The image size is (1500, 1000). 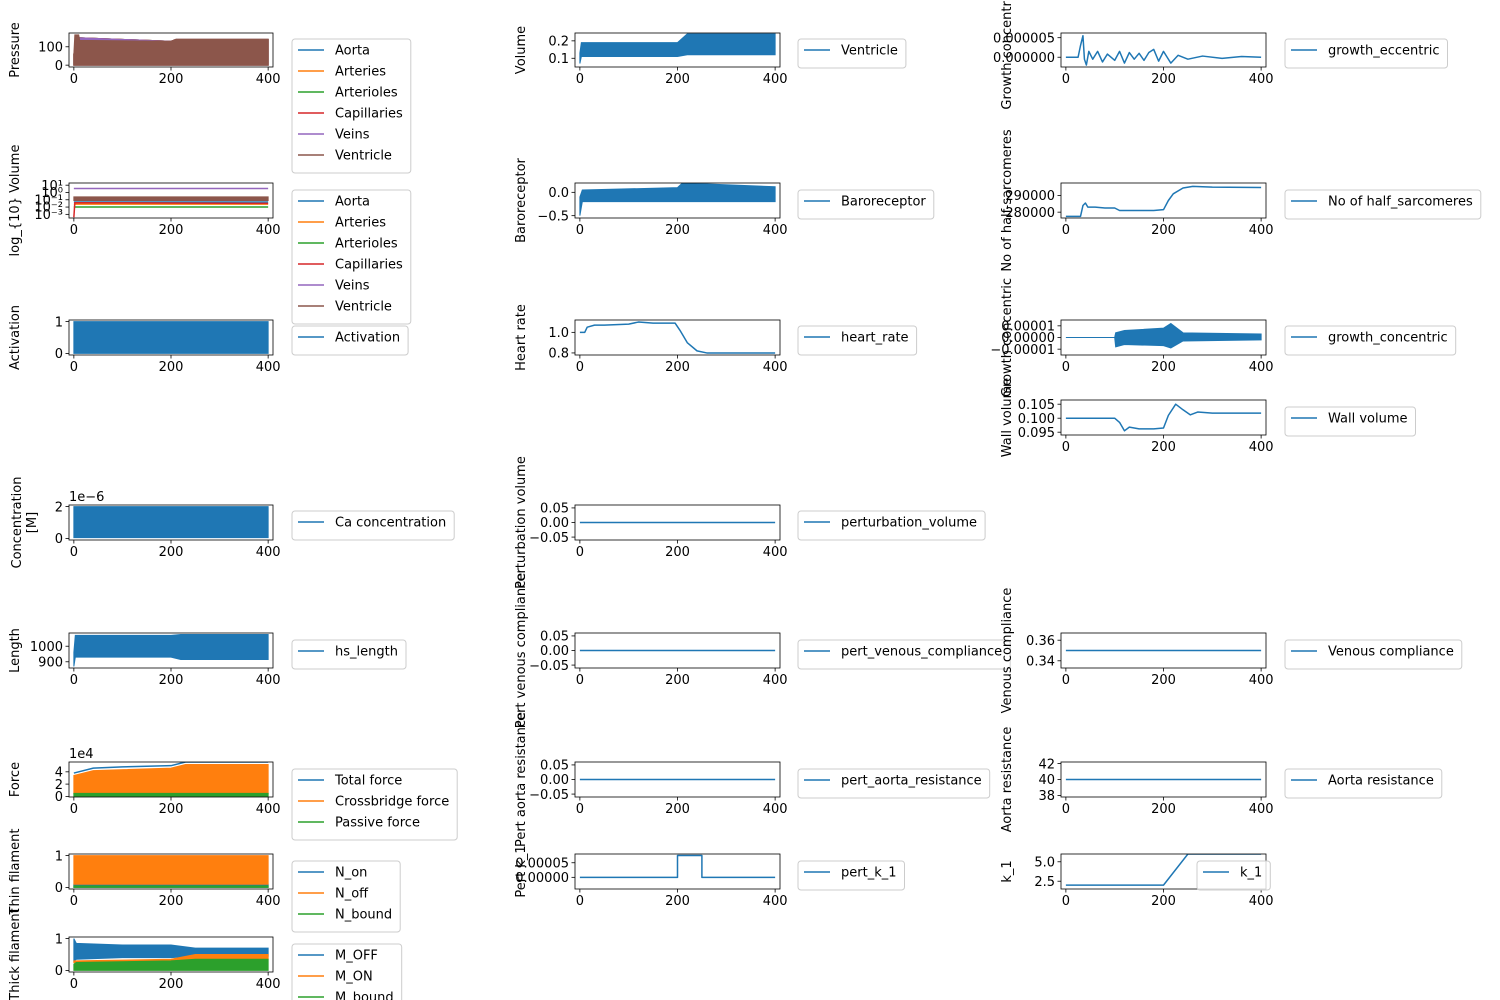 I want to click on y-axis-label: Pert k_1, so click(x=521, y=871).